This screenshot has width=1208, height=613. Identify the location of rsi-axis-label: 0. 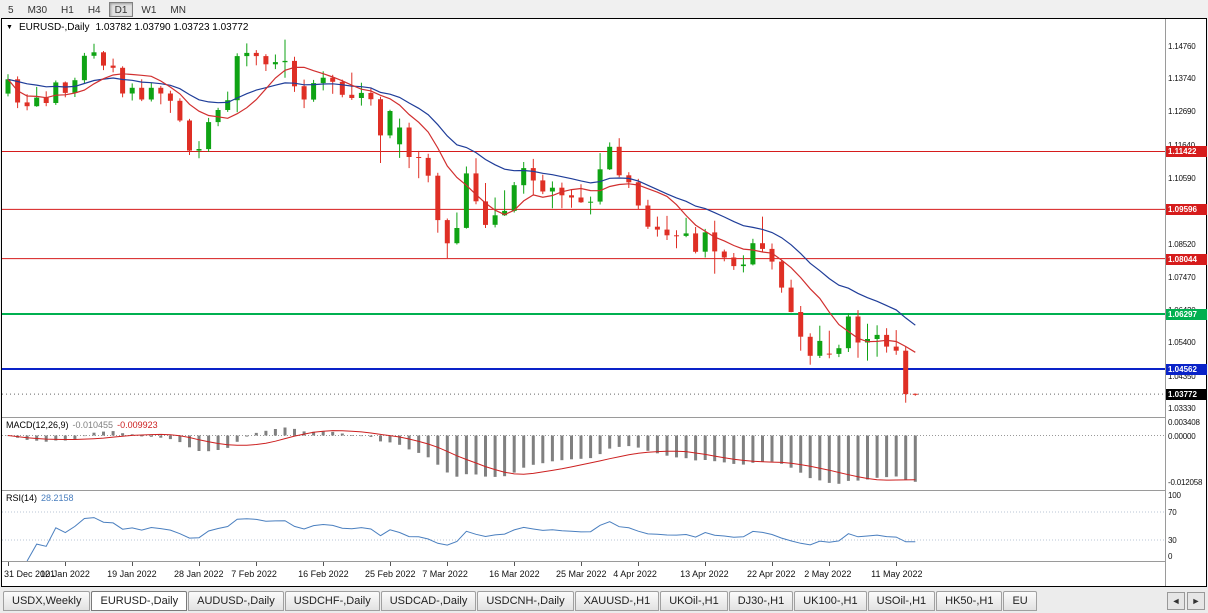
(1170, 556).